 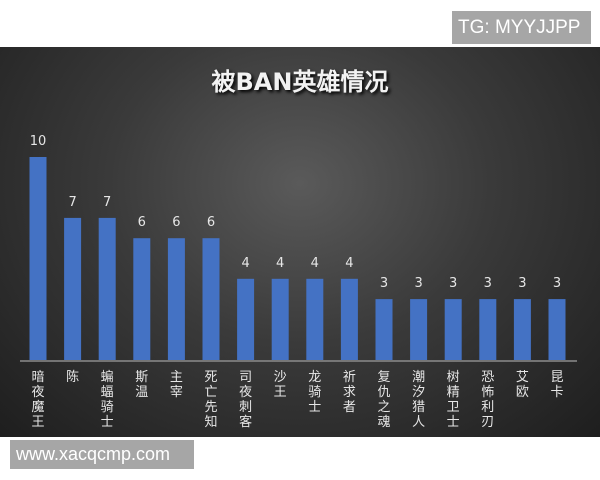 What do you see at coordinates (315, 392) in the screenshot?
I see `category-label: 龙骑士` at bounding box center [315, 392].